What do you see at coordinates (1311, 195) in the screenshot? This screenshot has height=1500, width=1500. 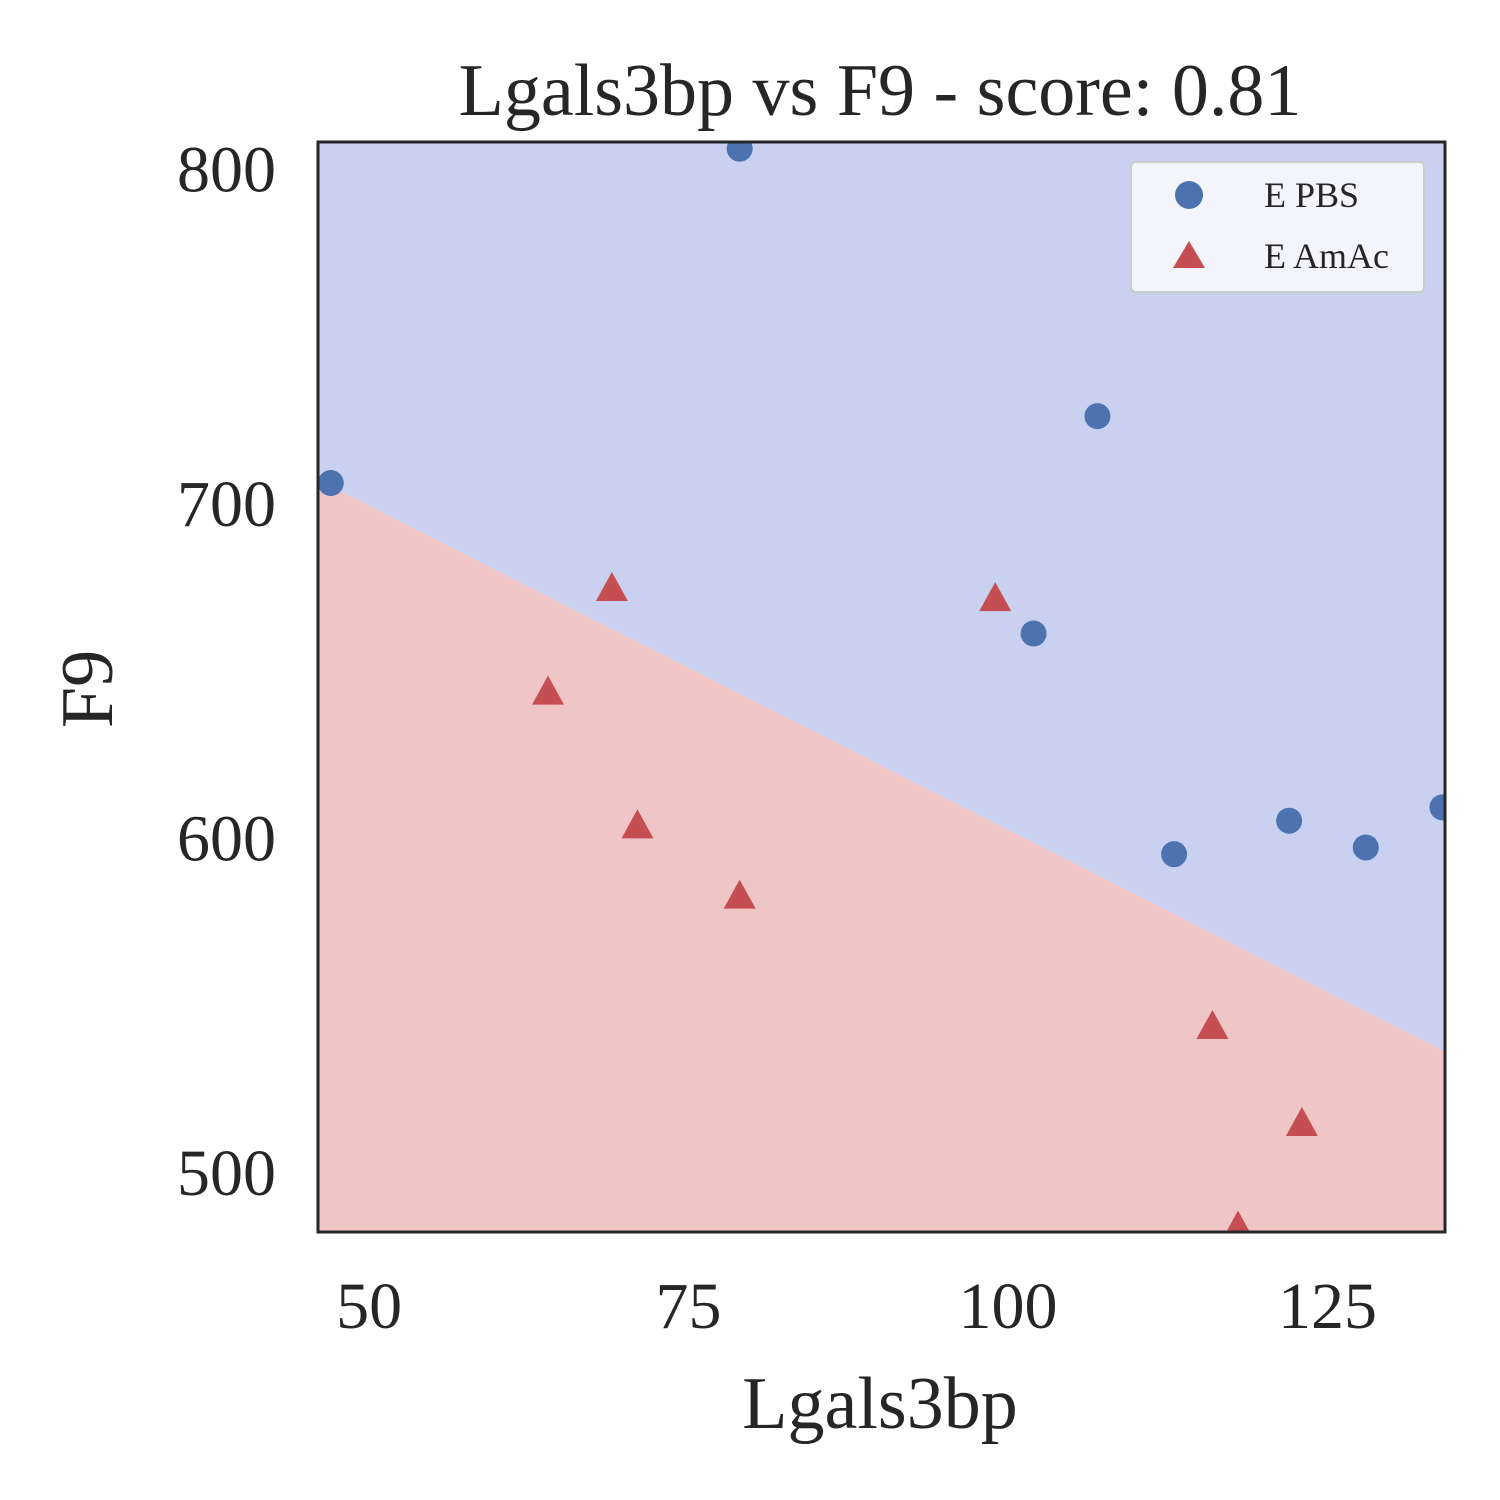 I see `legend-label-e-pbs: E PBS` at bounding box center [1311, 195].